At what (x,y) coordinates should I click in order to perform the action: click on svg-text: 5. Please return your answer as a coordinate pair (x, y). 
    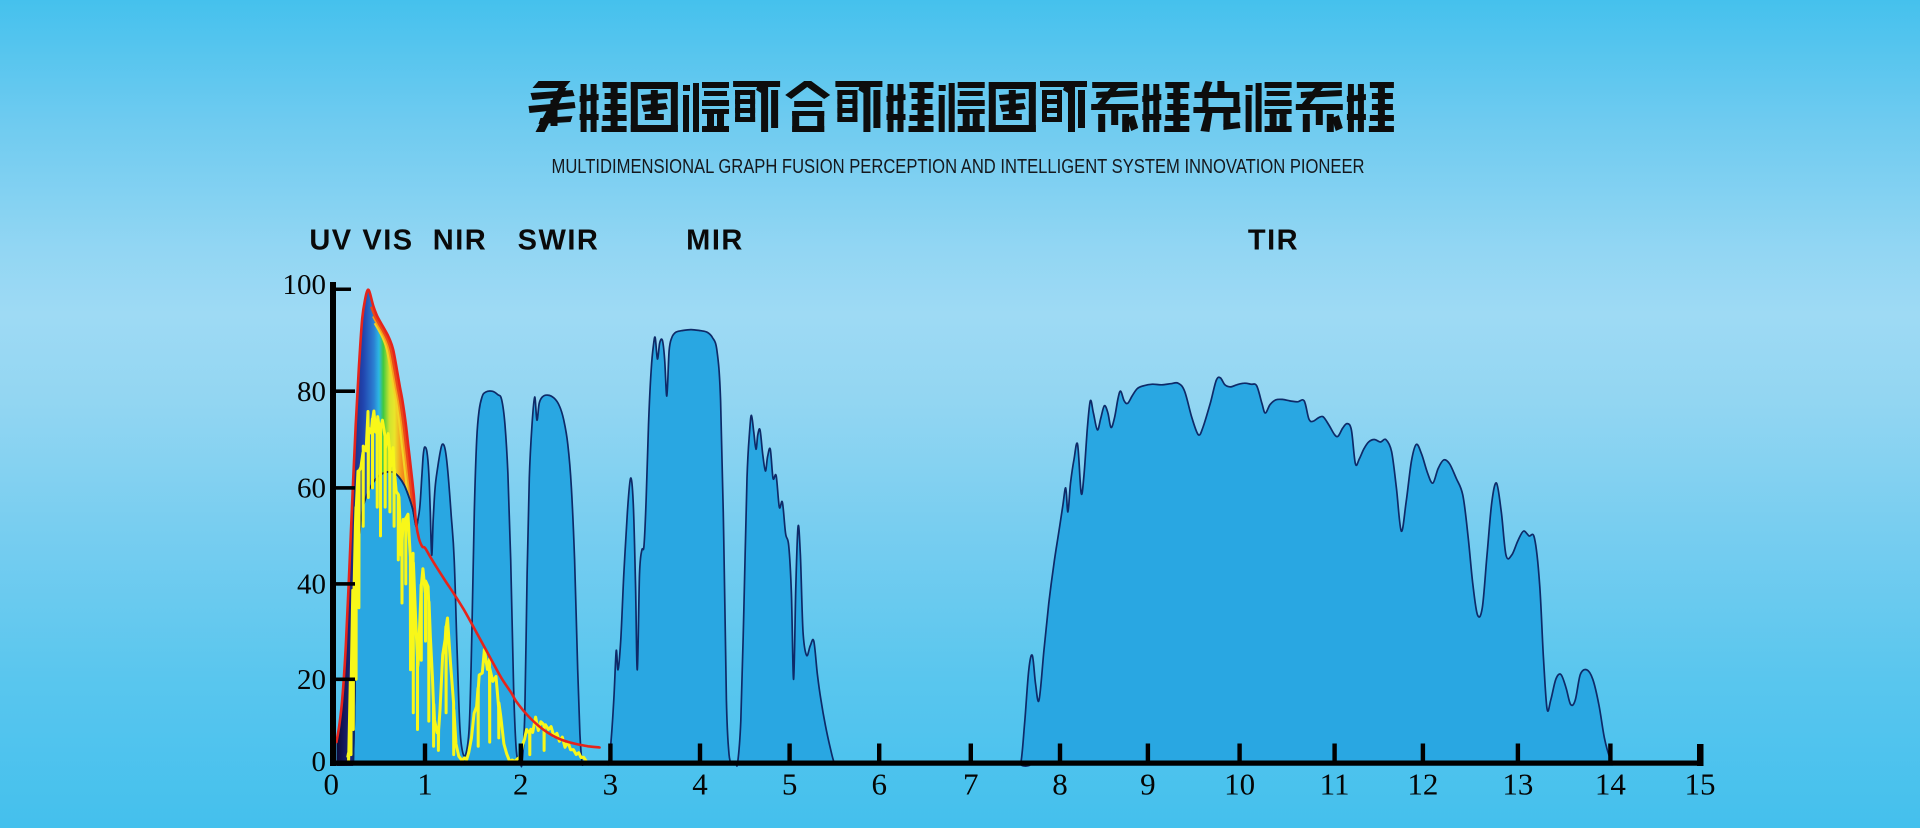
    Looking at the image, I should click on (790, 784).